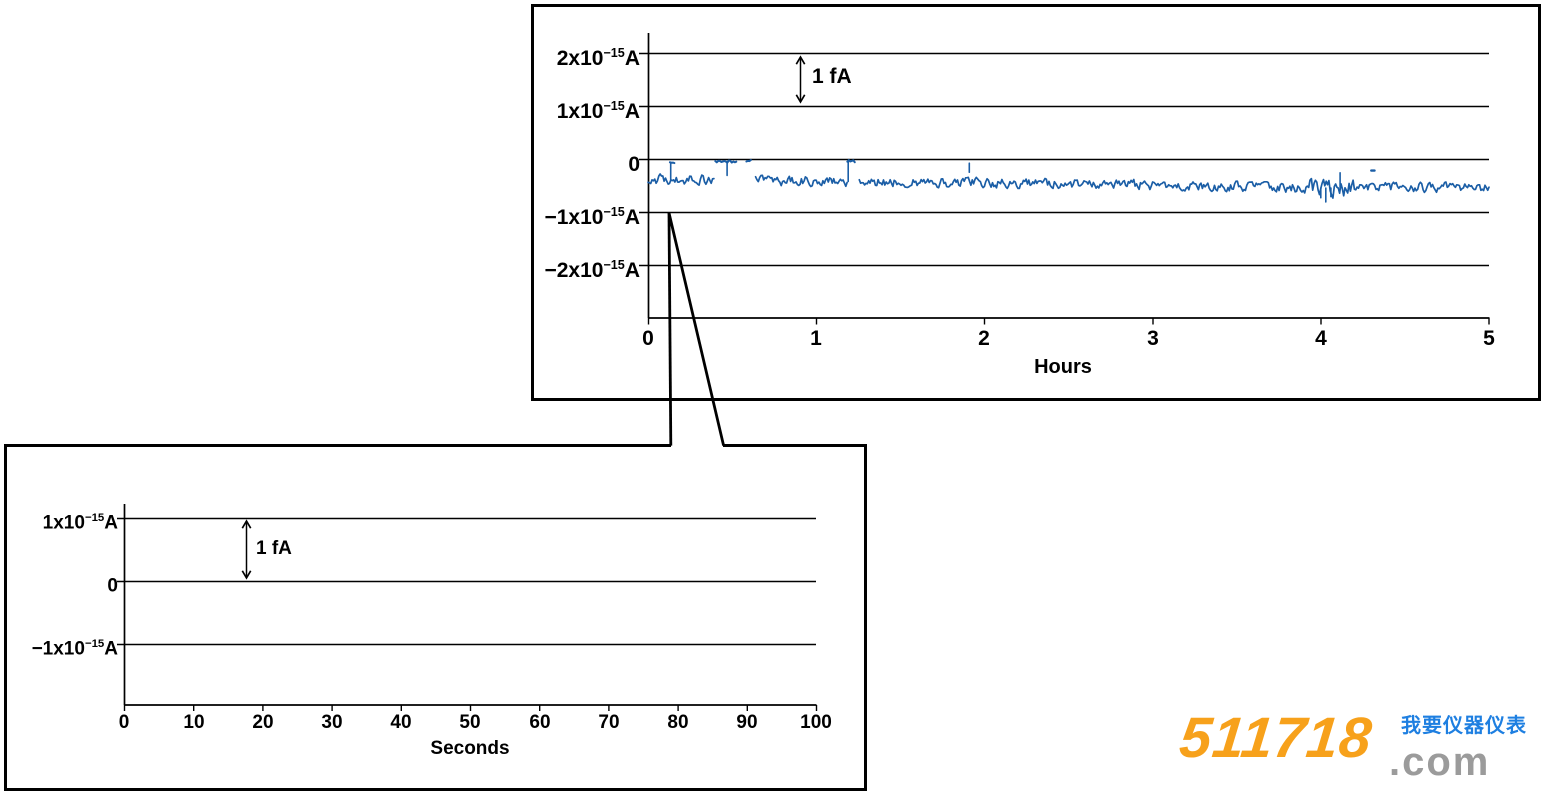  Describe the element at coordinates (332, 722) in the screenshot. I see `seconds-x-tick-label: 30` at that location.